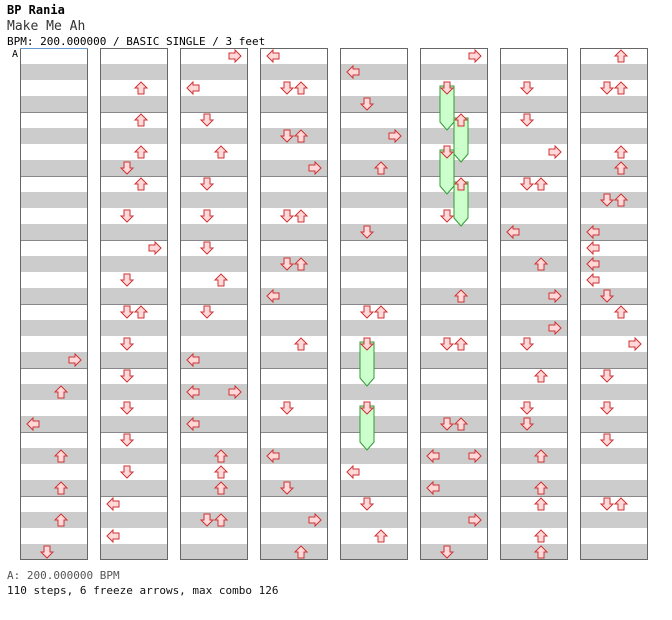  I want to click on freeze-arrow-body, so click(447, 172).